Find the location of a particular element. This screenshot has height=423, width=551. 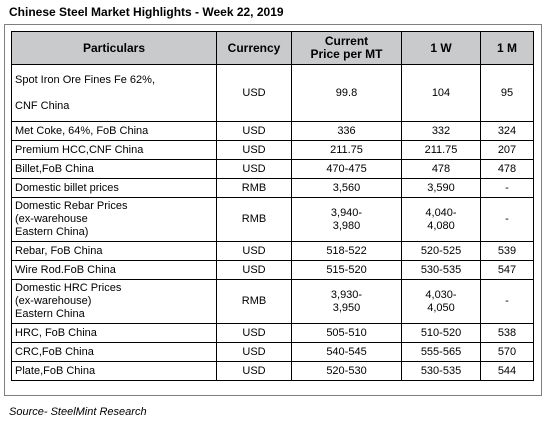

cell-1w: 520-525 is located at coordinates (441, 251).